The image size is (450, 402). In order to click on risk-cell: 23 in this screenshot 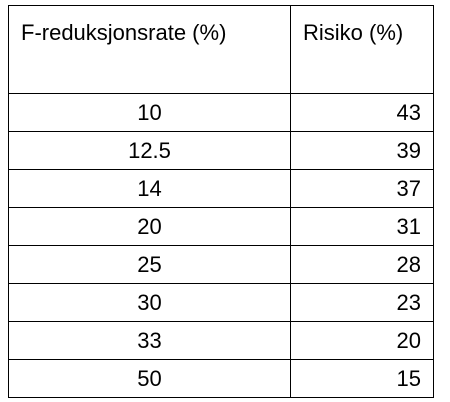, I will do `click(362, 302)`.